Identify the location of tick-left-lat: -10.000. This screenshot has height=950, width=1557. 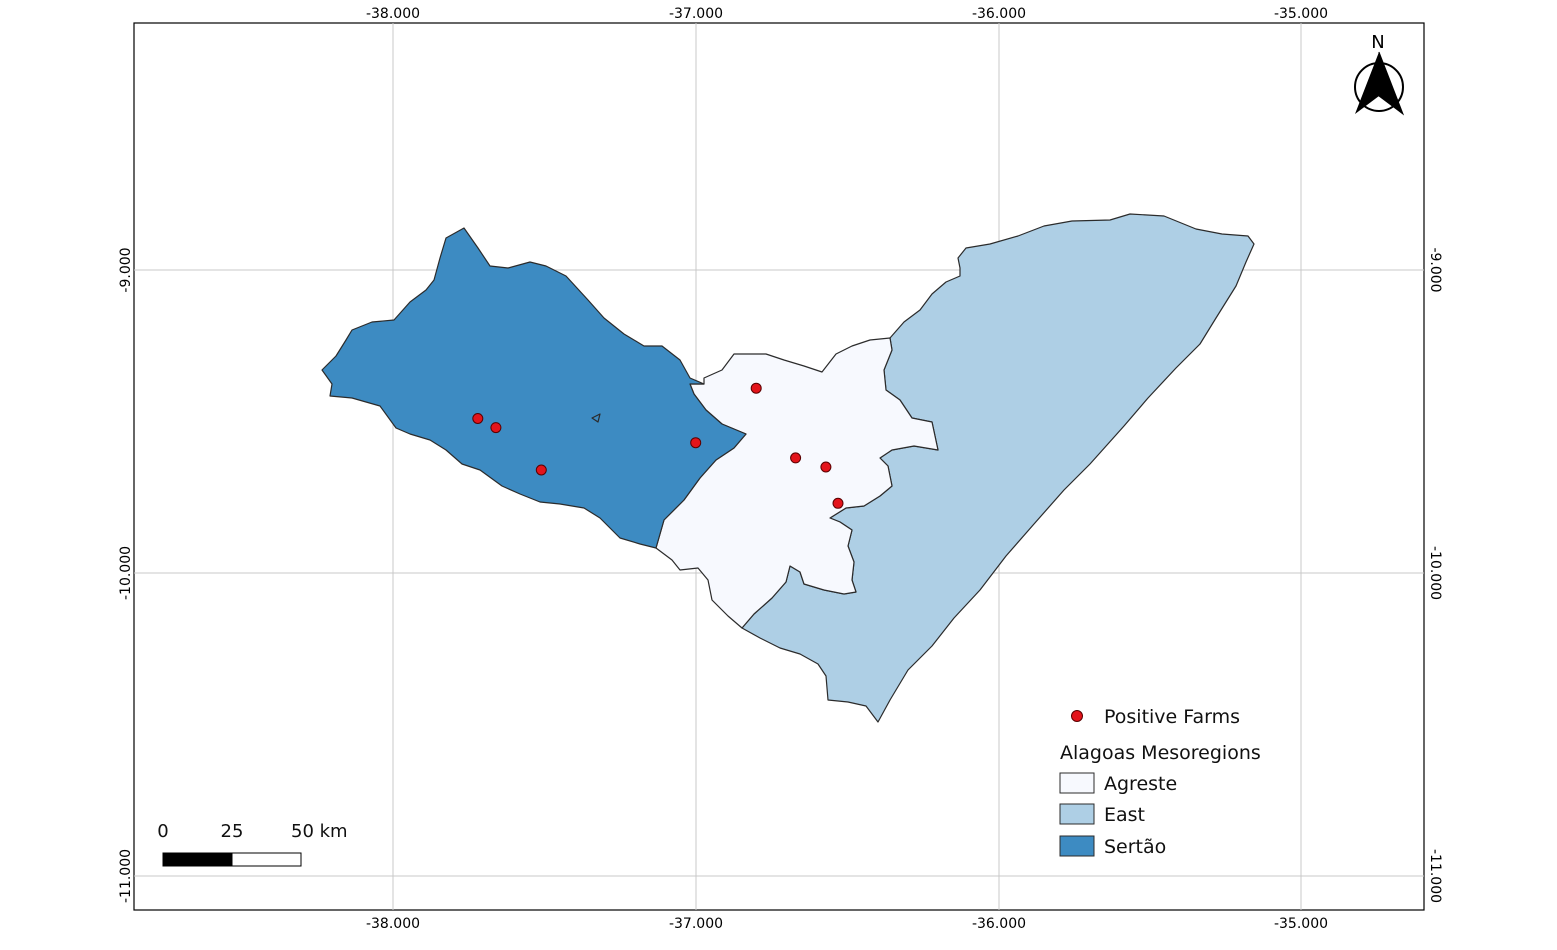
(126, 573).